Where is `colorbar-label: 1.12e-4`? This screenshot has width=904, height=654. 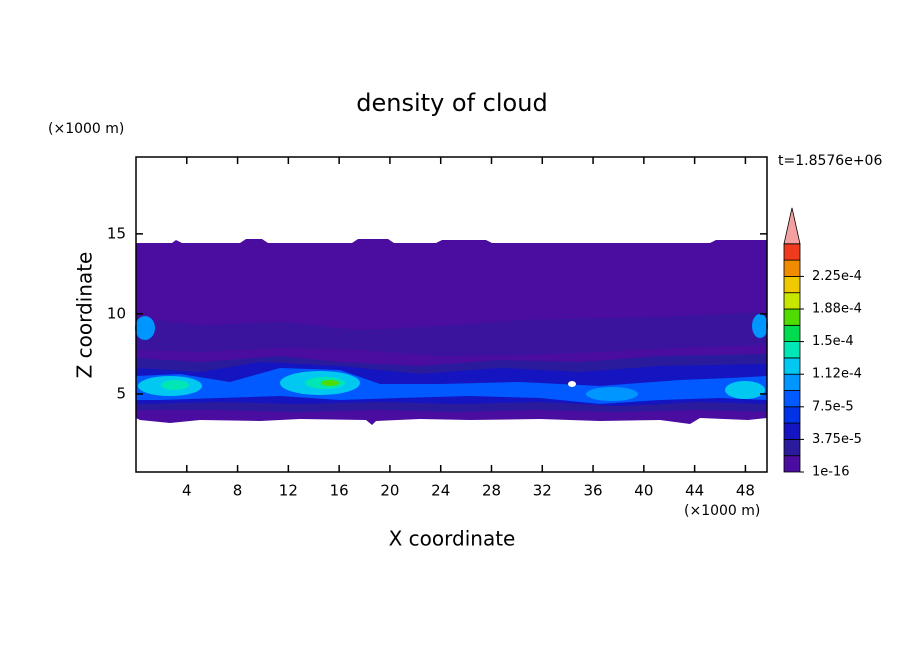
colorbar-label: 1.12e-4 is located at coordinates (837, 374).